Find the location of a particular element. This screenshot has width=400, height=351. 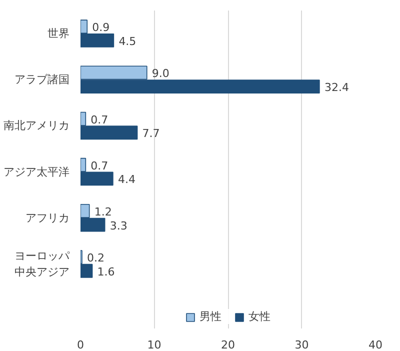

x-tick-label: 30 is located at coordinates (301, 344).